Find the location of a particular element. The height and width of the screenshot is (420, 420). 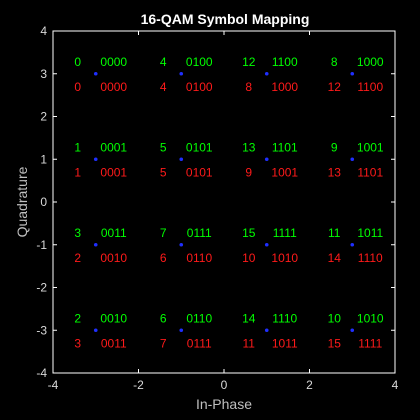

gray-symbol-bits: 0111 is located at coordinates (199, 233).